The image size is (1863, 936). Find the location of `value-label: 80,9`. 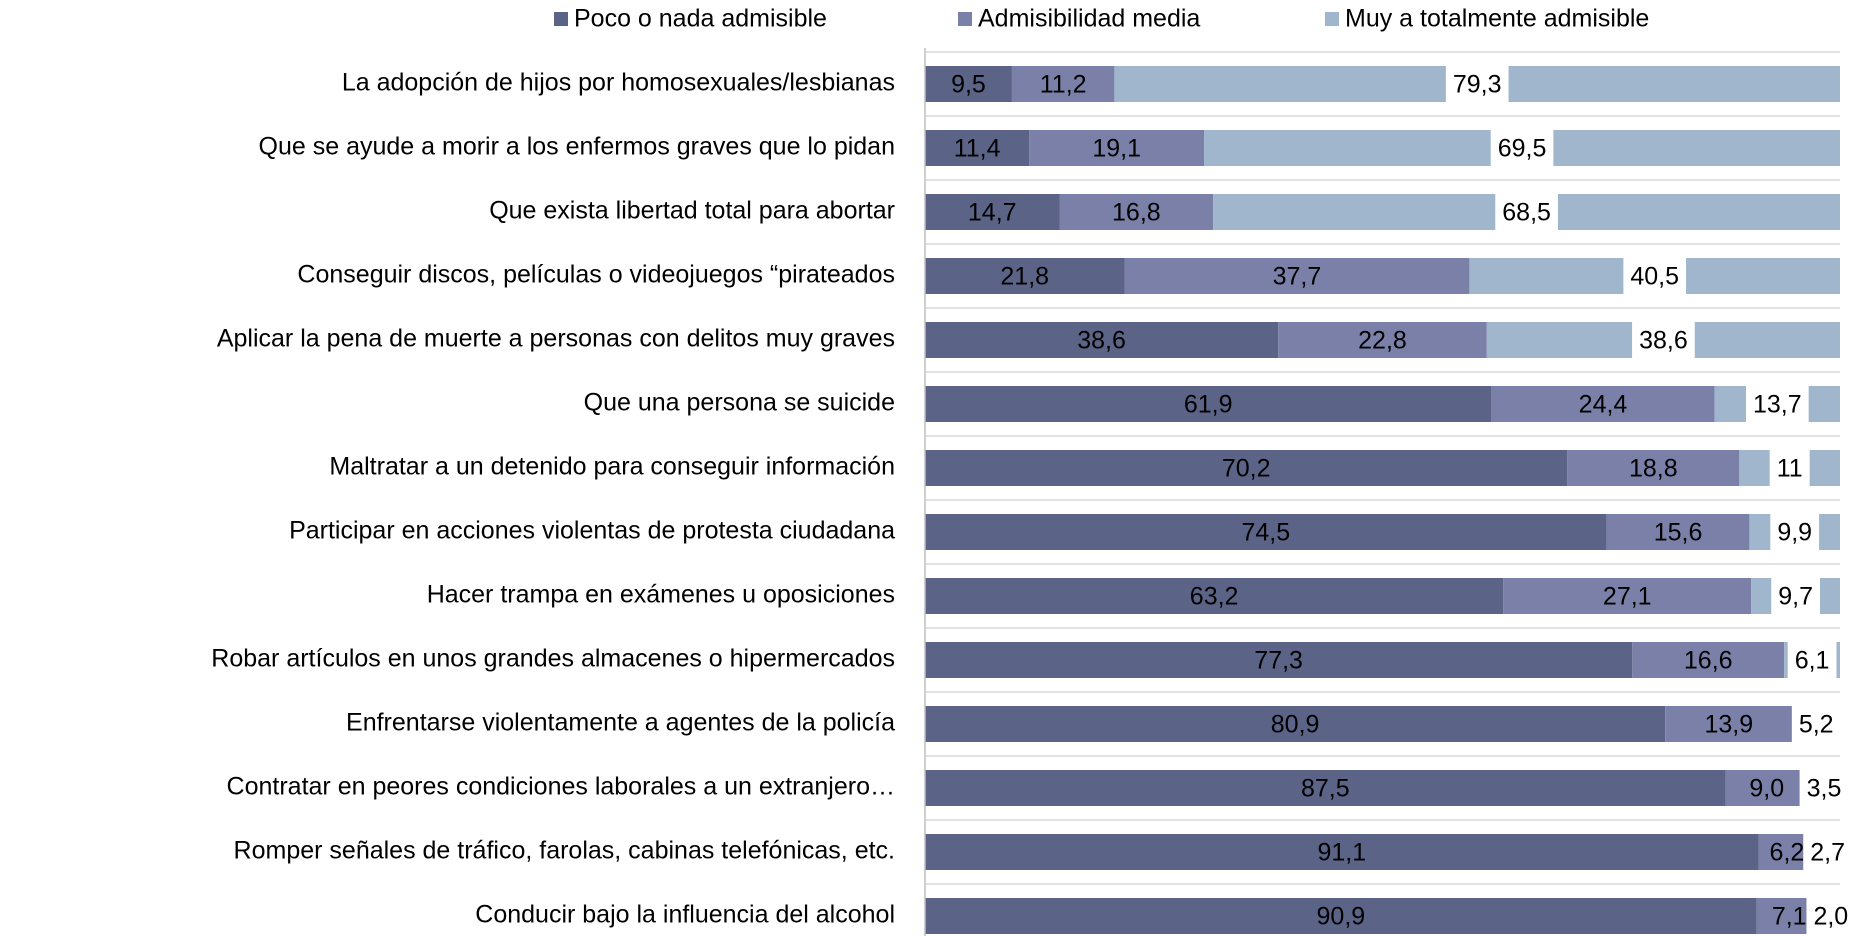

value-label: 80,9 is located at coordinates (1295, 725).